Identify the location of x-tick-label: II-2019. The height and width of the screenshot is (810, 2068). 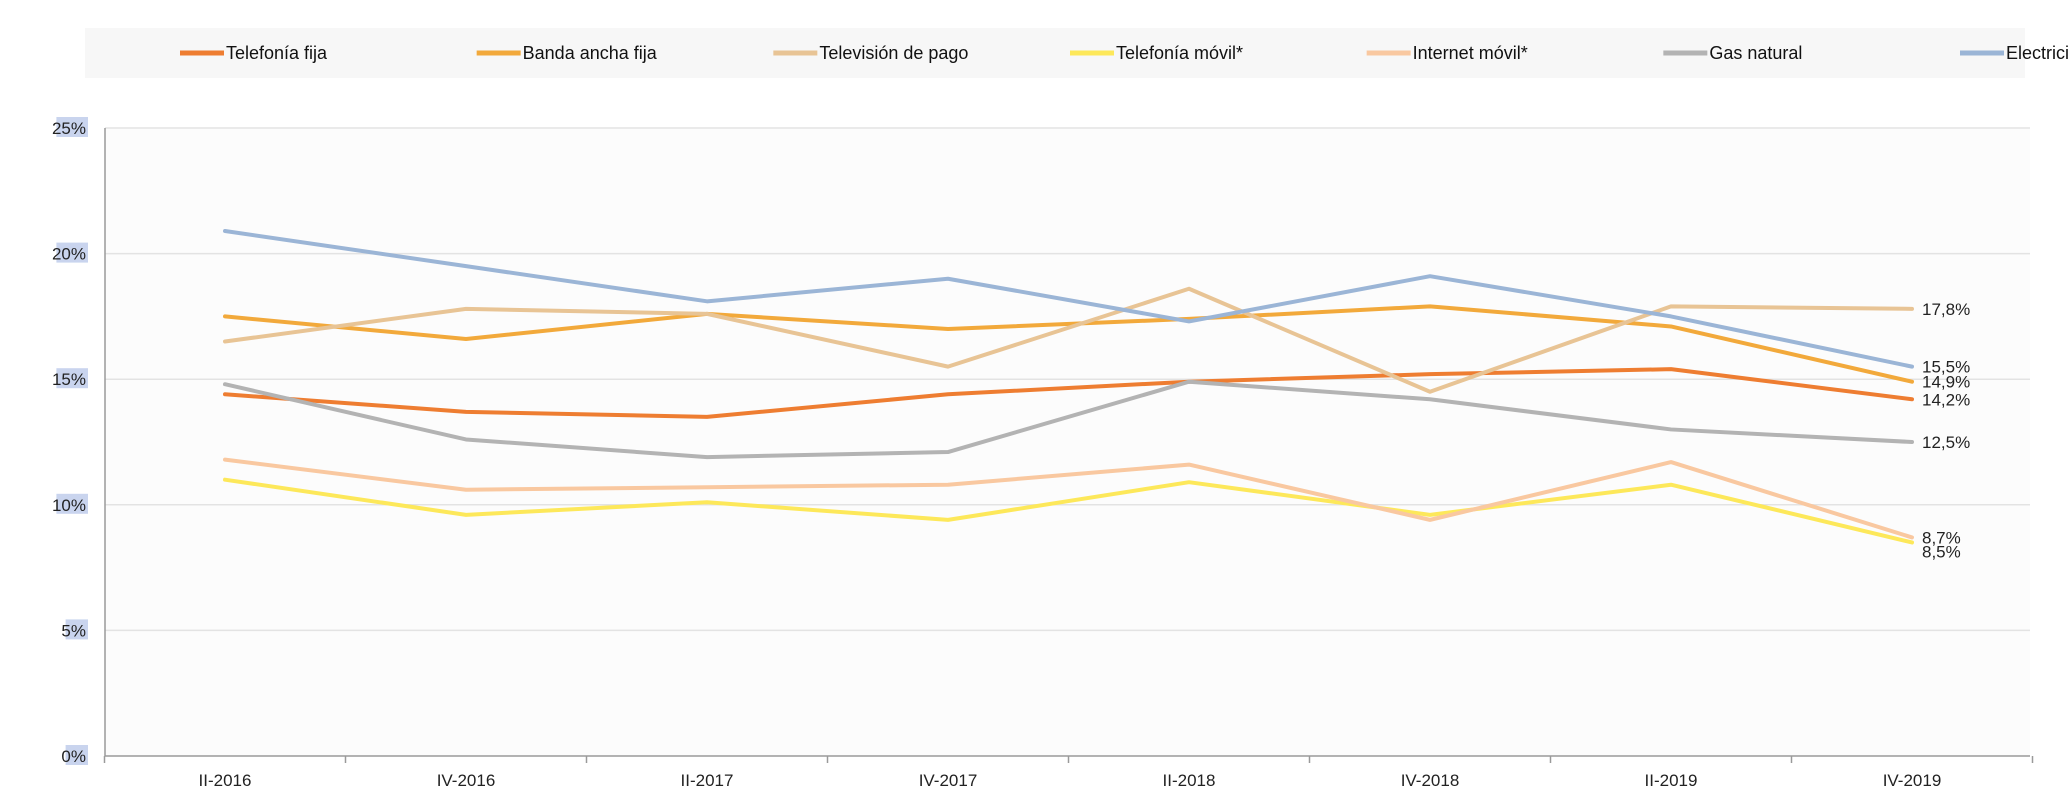
(1671, 780).